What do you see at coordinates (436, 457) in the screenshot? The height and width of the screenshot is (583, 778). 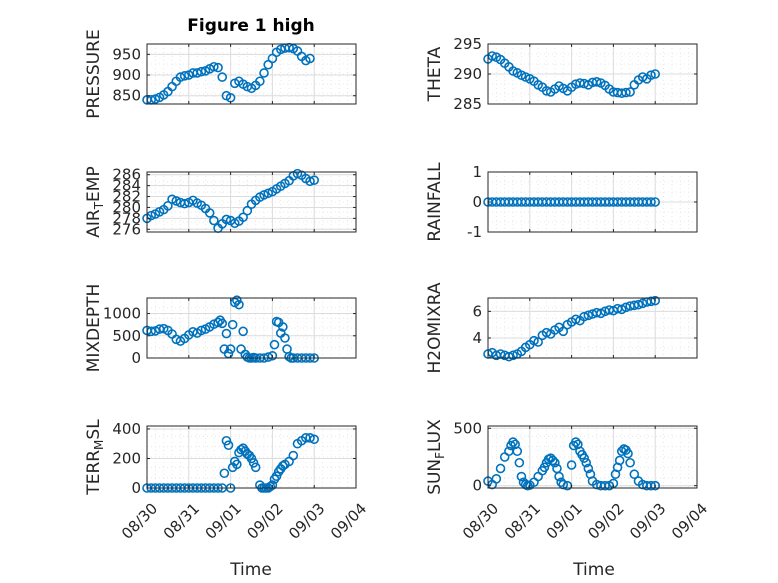 I see `y-axis-label: SUNFLUX` at bounding box center [436, 457].